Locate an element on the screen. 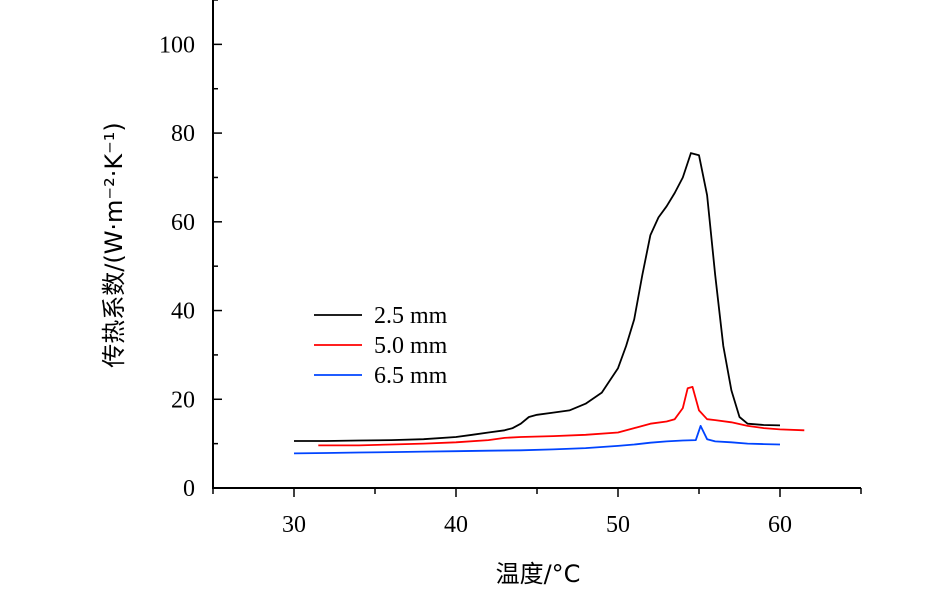 This screenshot has height=594, width=945. legend: 2.5 mm 5.0 mm 6.5 mm is located at coordinates (381, 346).